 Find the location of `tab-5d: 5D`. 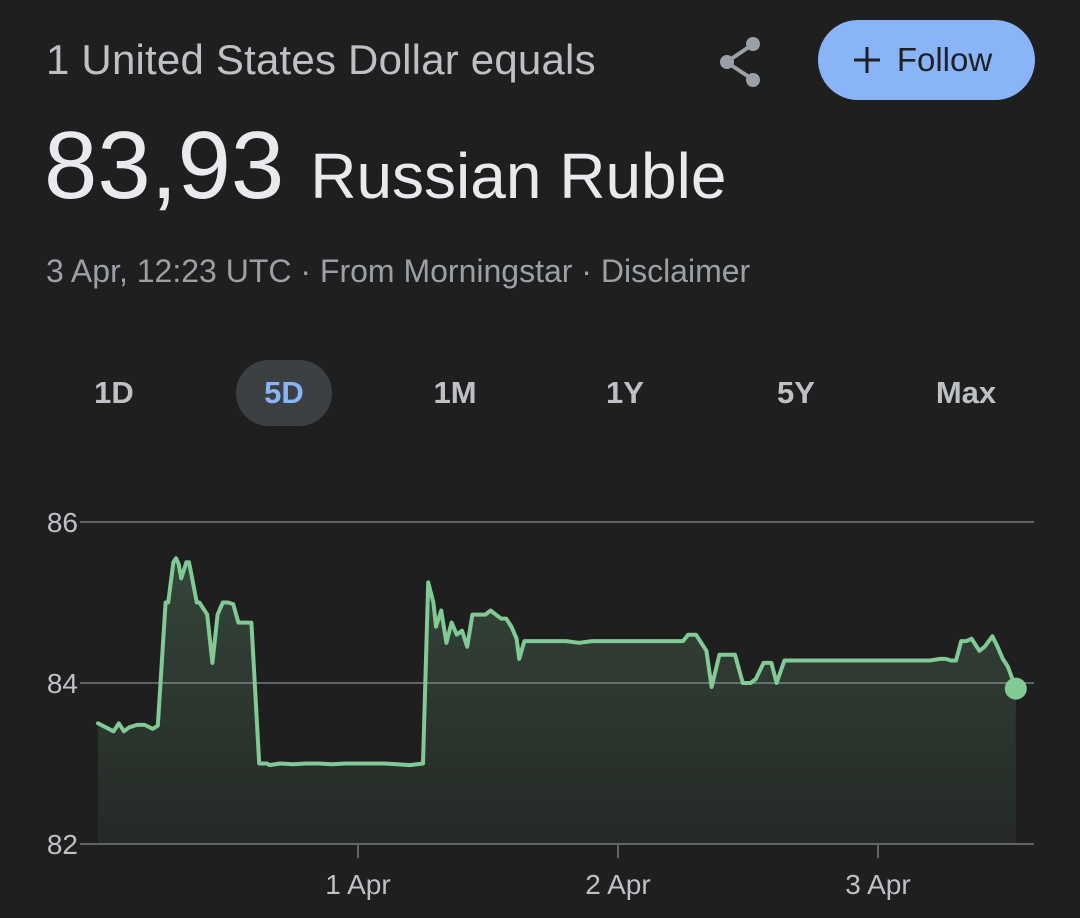

tab-5d: 5D is located at coordinates (284, 393).